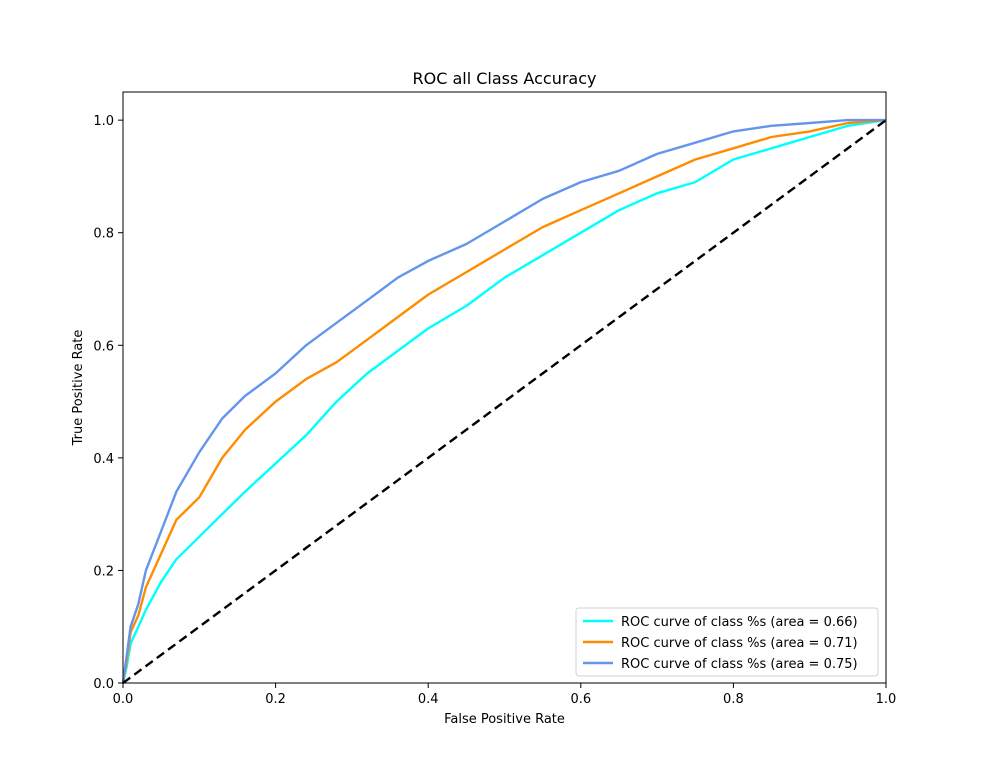 The width and height of the screenshot is (984, 767). What do you see at coordinates (886, 699) in the screenshot?
I see `x-tick-label: 1.0` at bounding box center [886, 699].